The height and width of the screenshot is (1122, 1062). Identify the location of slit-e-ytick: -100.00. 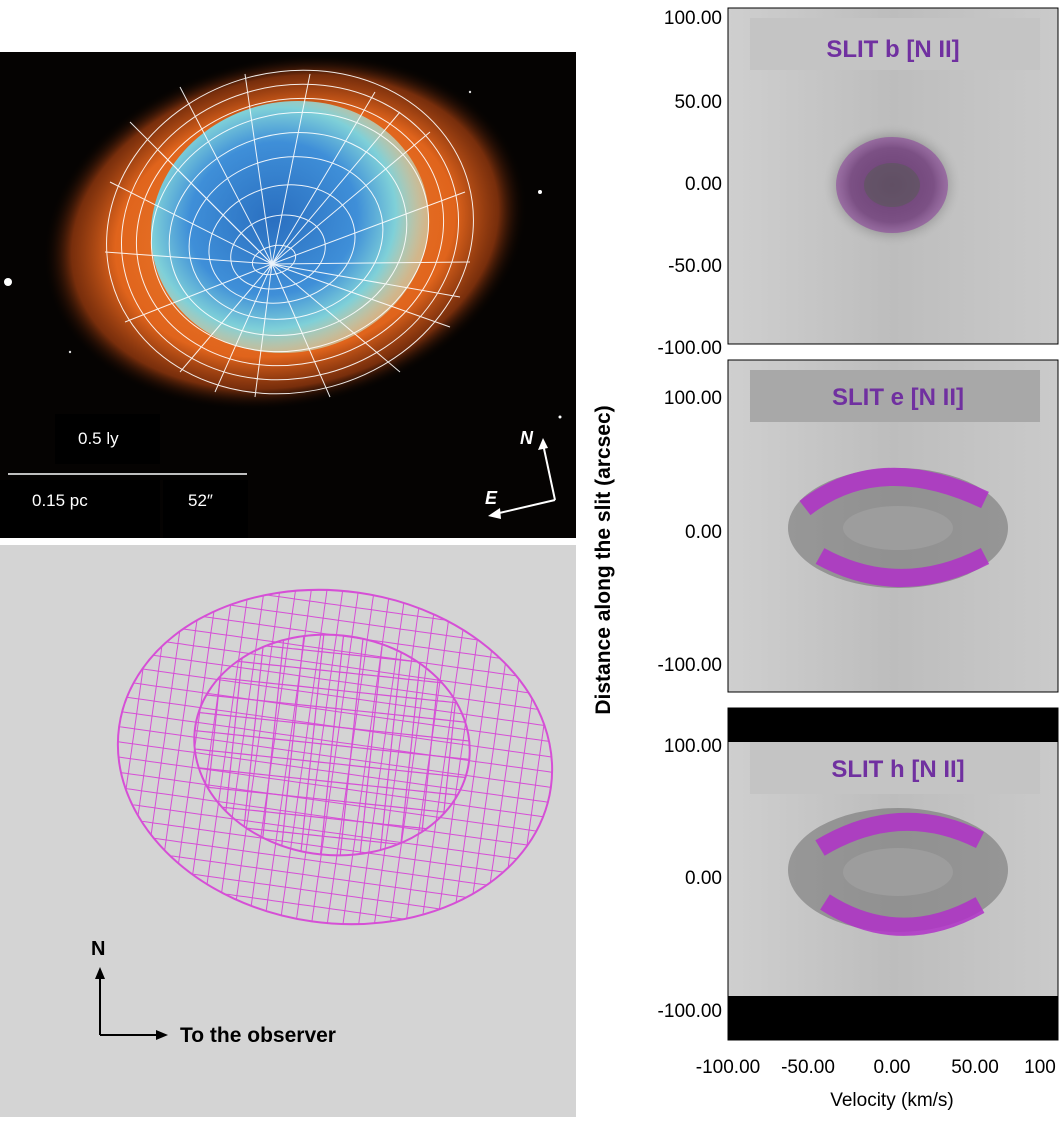
(690, 665).